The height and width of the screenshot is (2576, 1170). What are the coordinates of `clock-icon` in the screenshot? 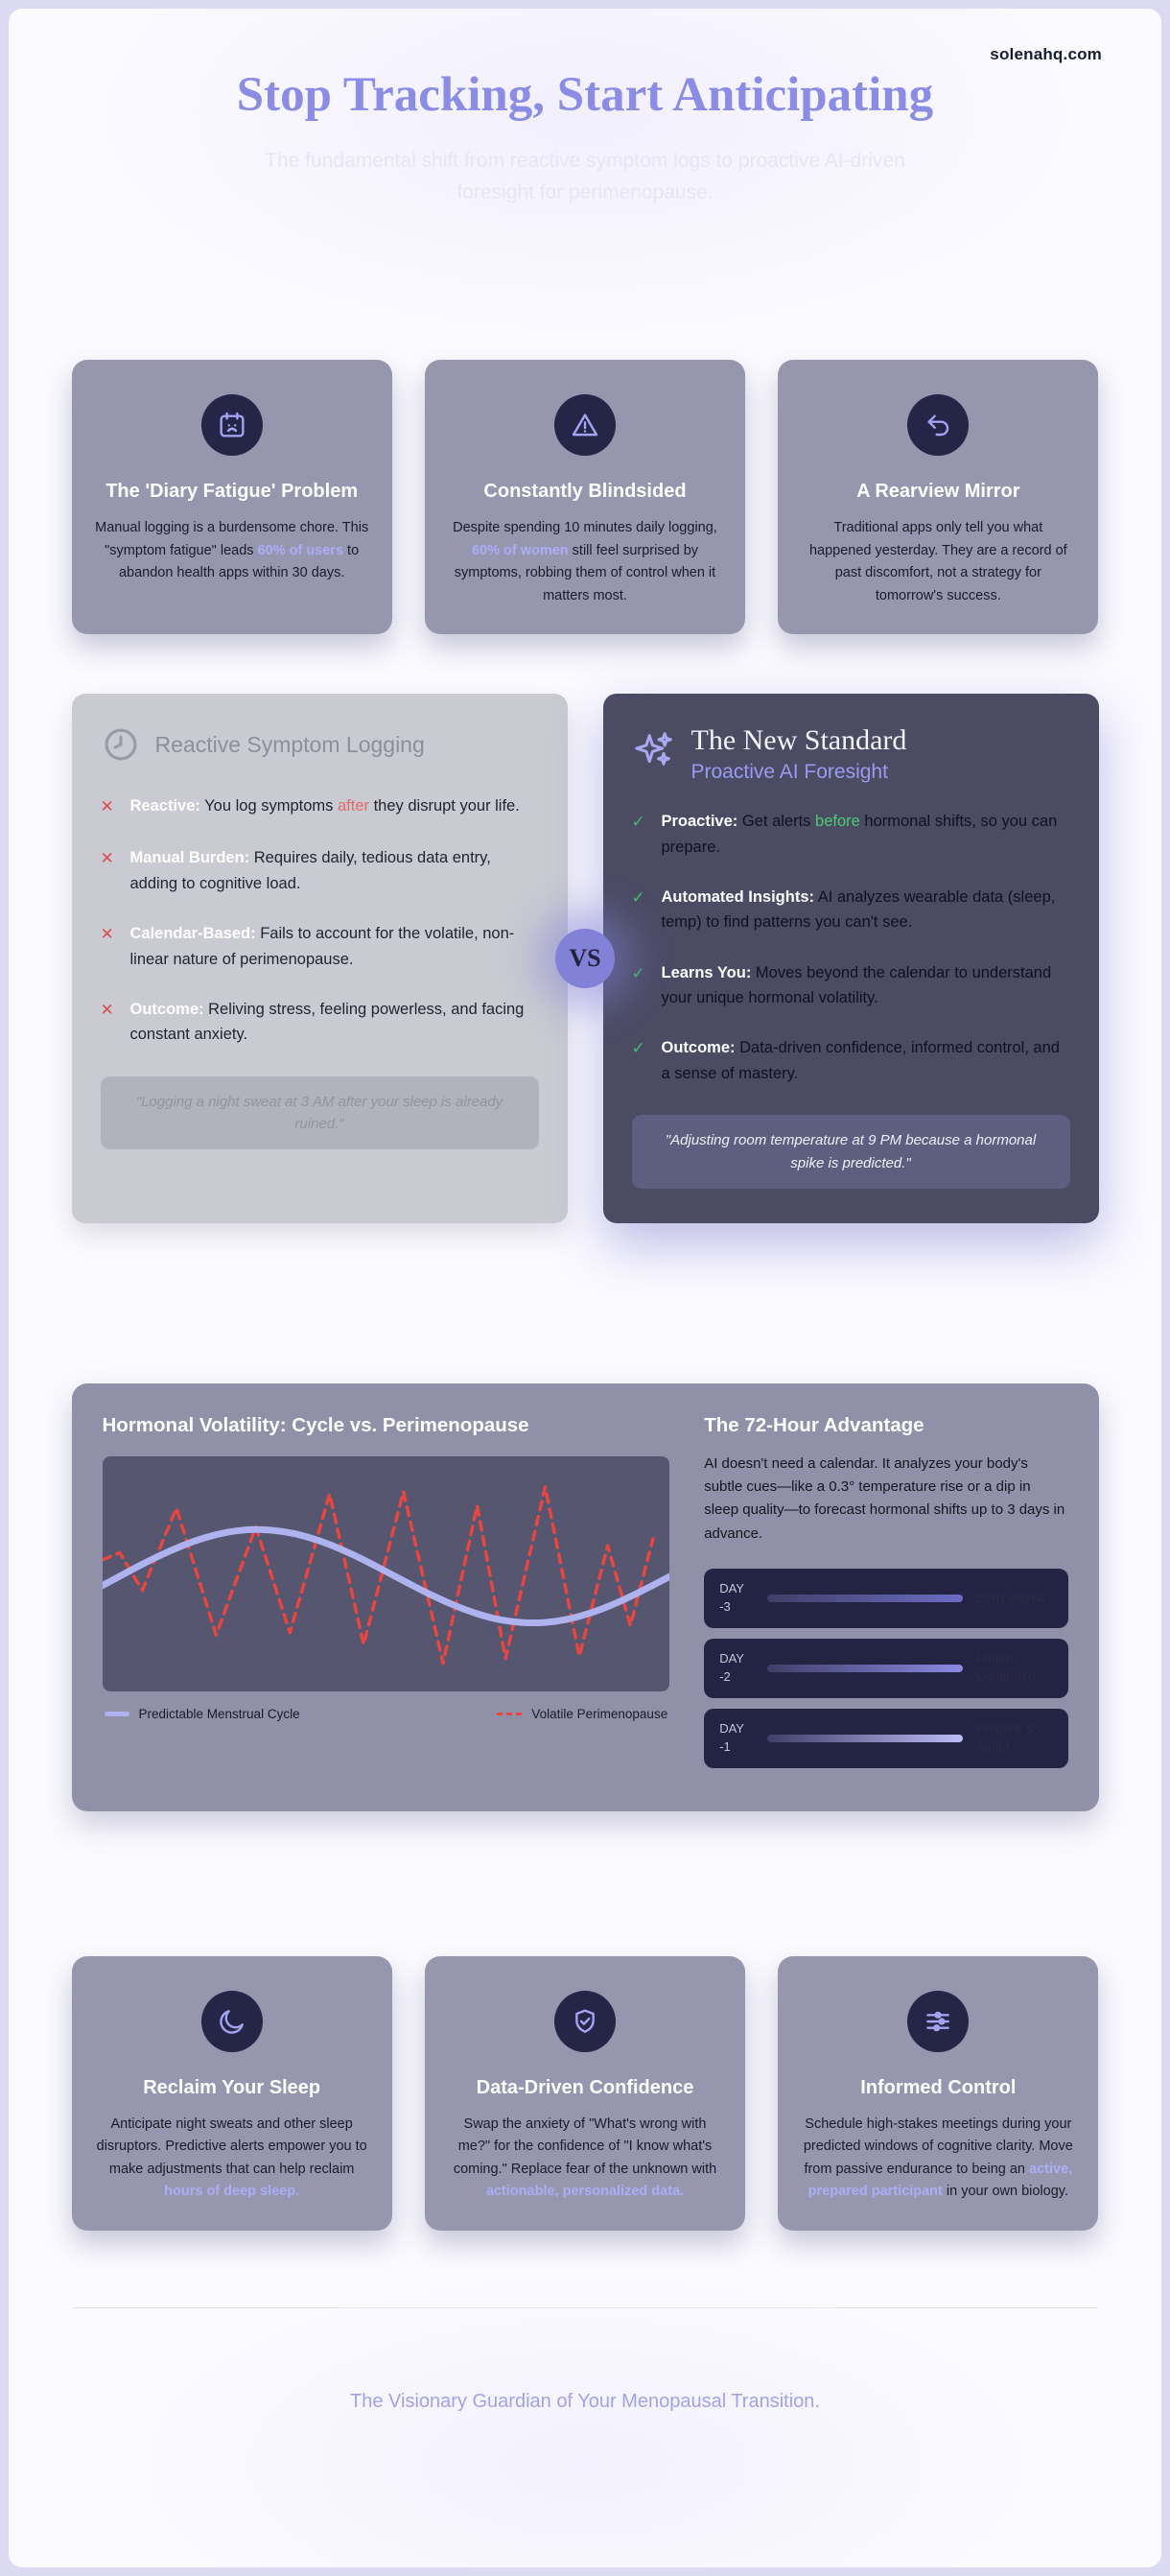 It's located at (120, 744).